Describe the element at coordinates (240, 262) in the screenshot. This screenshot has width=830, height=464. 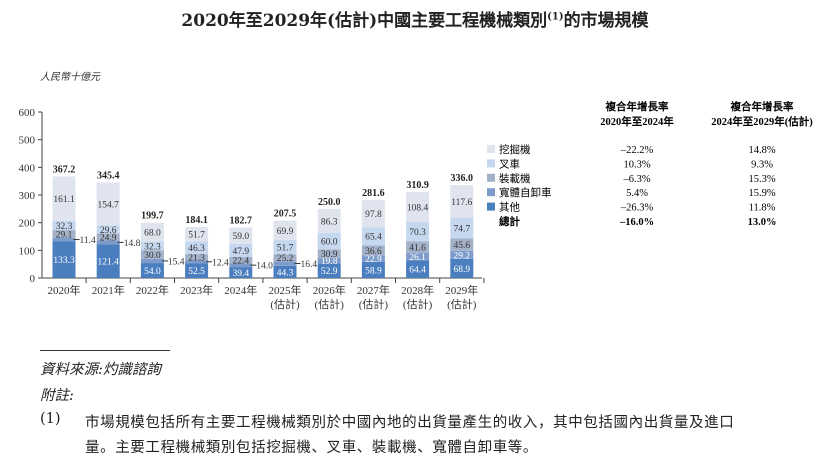
I see `data-label: 22.4` at that location.